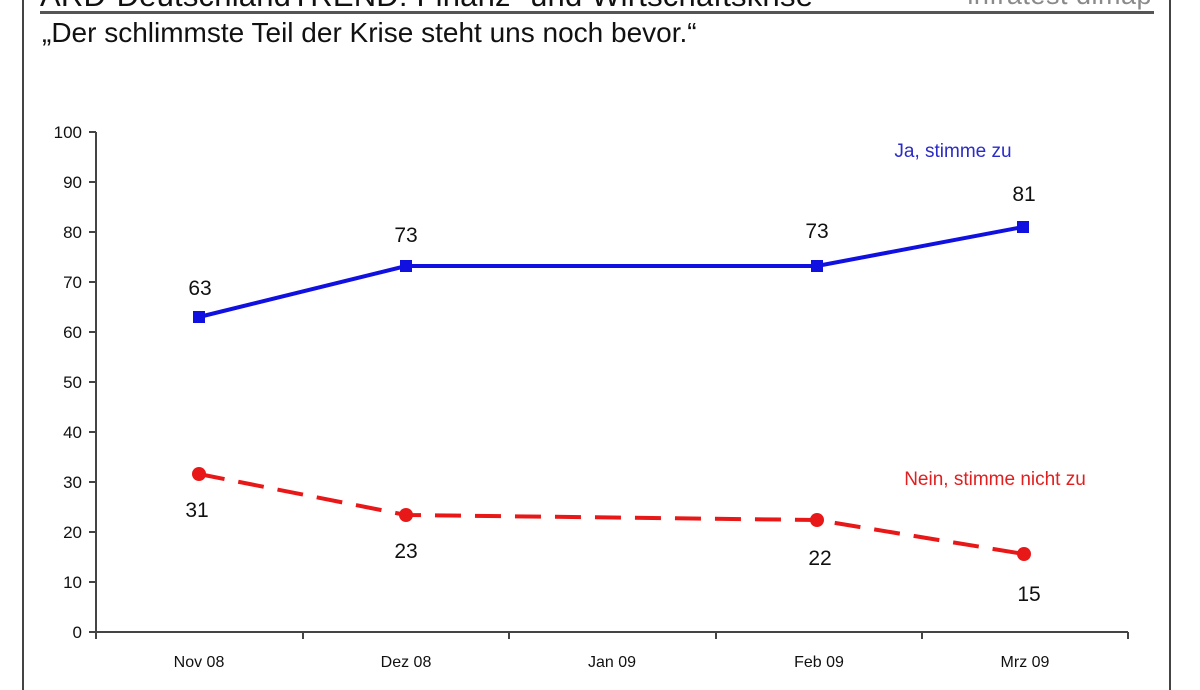 Image resolution: width=1200 pixels, height=690 pixels. What do you see at coordinates (995, 479) in the screenshot?
I see `legend-nein: Nein, stimme nicht zu` at bounding box center [995, 479].